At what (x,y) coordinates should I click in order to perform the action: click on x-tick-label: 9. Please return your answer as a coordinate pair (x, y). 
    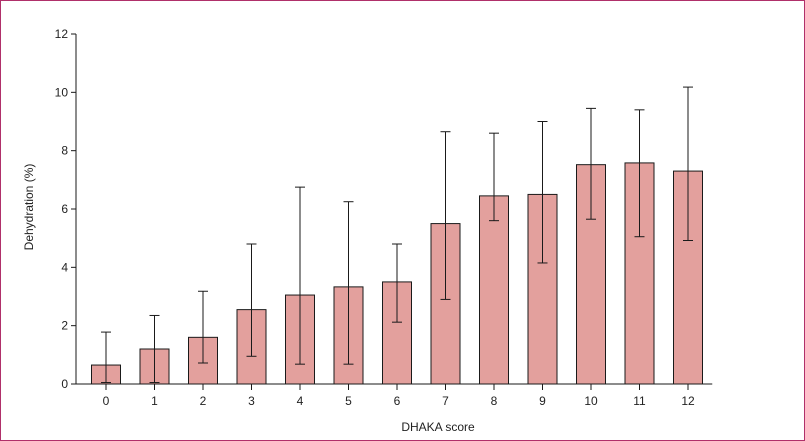
    Looking at the image, I should click on (542, 401).